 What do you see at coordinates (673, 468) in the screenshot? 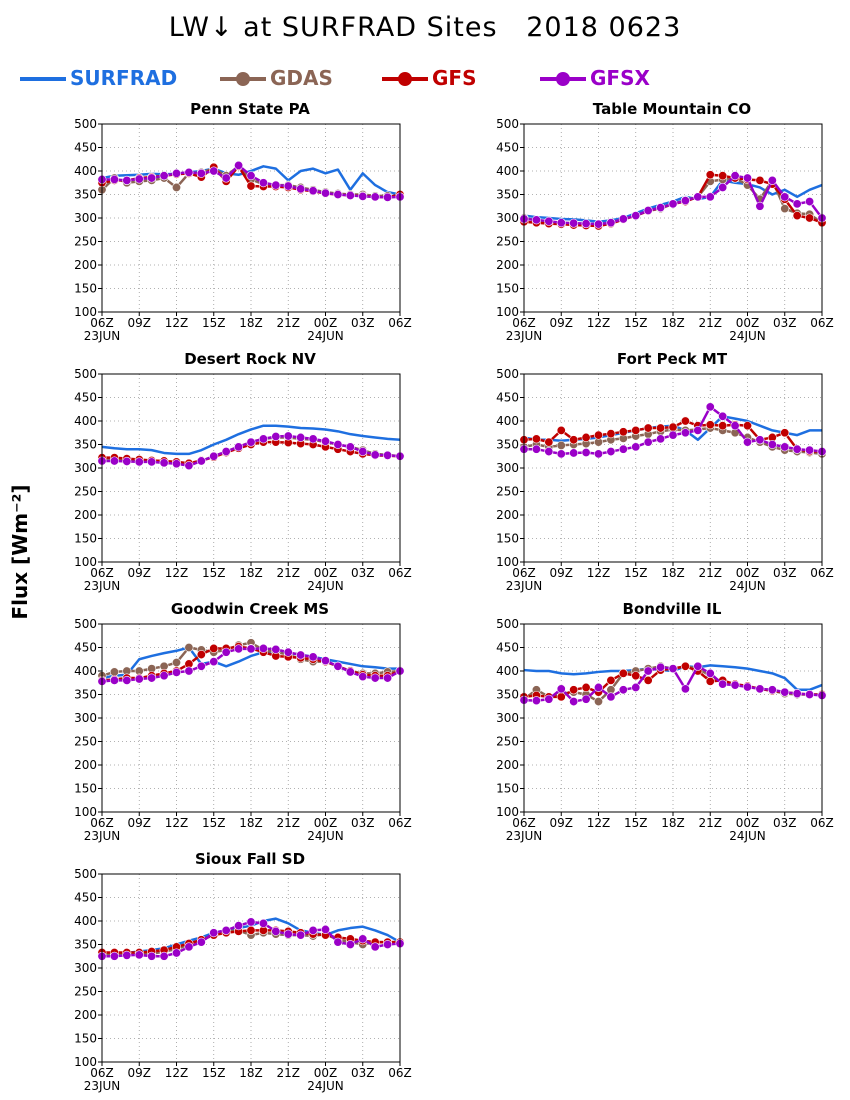
I see `plot-frame` at bounding box center [673, 468].